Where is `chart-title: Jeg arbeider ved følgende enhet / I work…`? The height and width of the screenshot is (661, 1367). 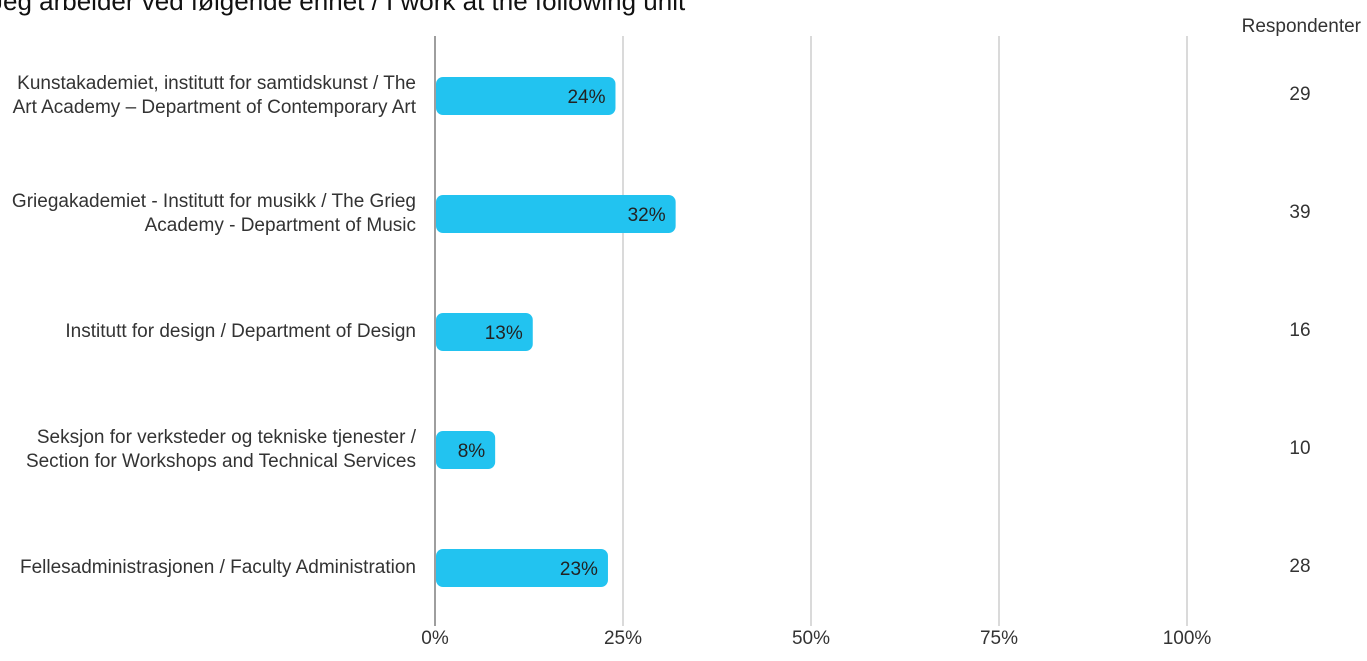
chart-title: Jeg arbeider ved følgende enhet / I work… is located at coordinates (343, 8).